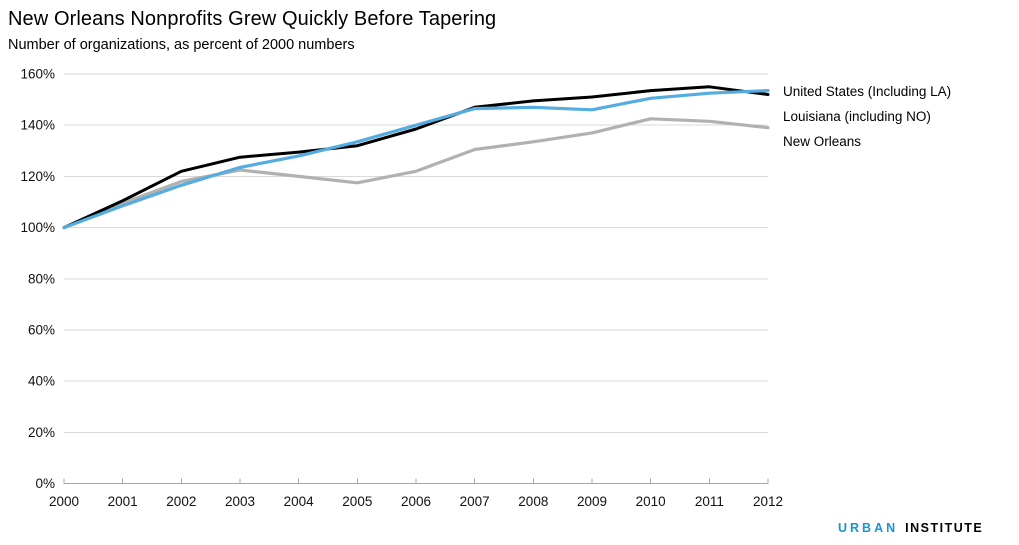  What do you see at coordinates (651, 501) in the screenshot?
I see `x-tick-label: 2010` at bounding box center [651, 501].